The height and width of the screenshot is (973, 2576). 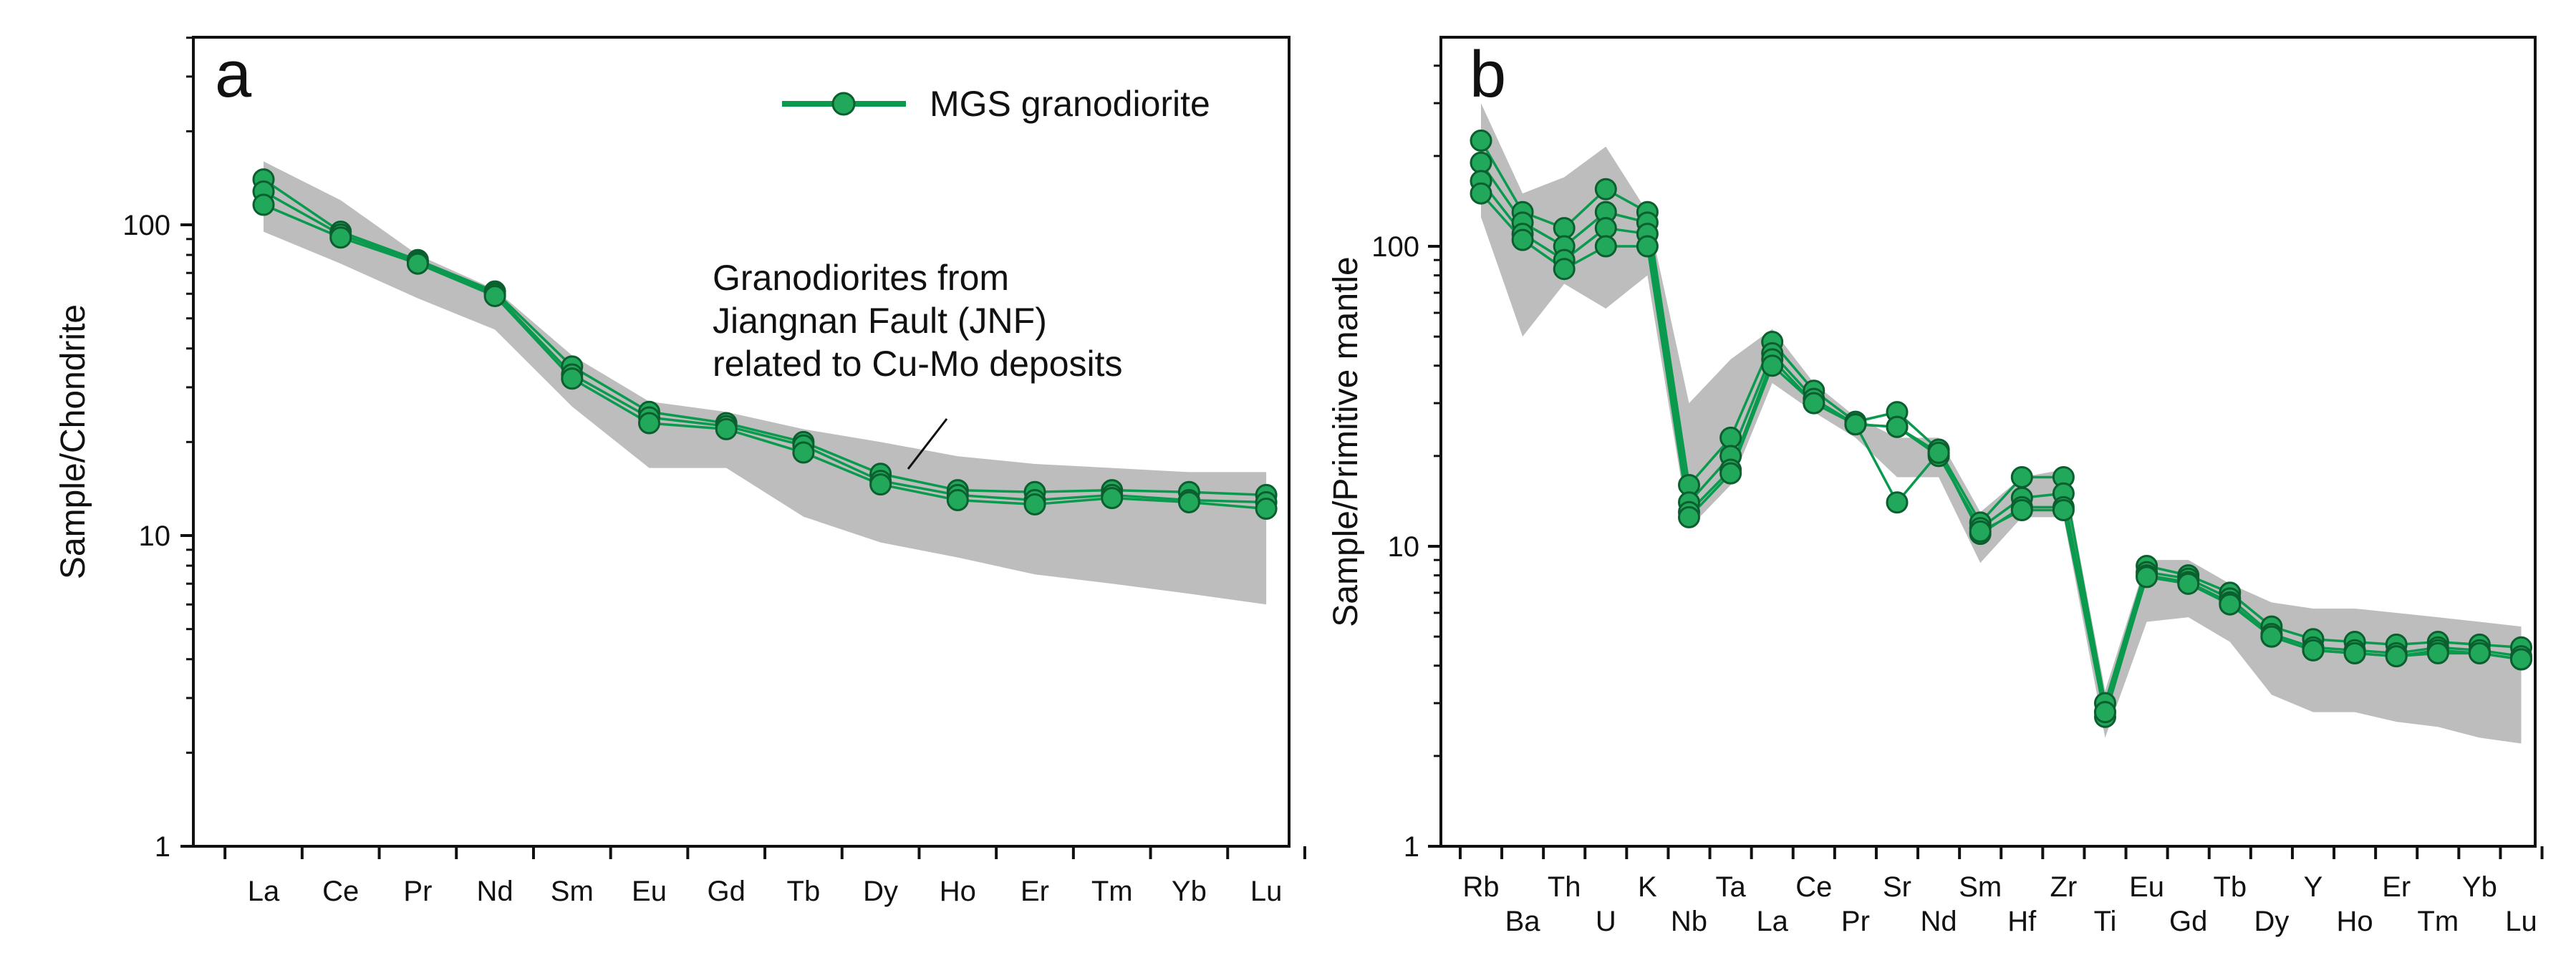 I want to click on panel-b-x-tick-label: Ho, so click(x=2355, y=921).